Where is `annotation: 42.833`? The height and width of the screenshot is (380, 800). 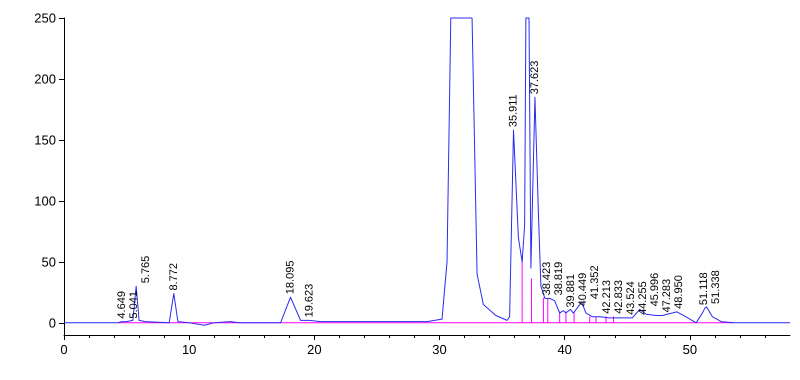 annotation: 42.833 is located at coordinates (618, 297).